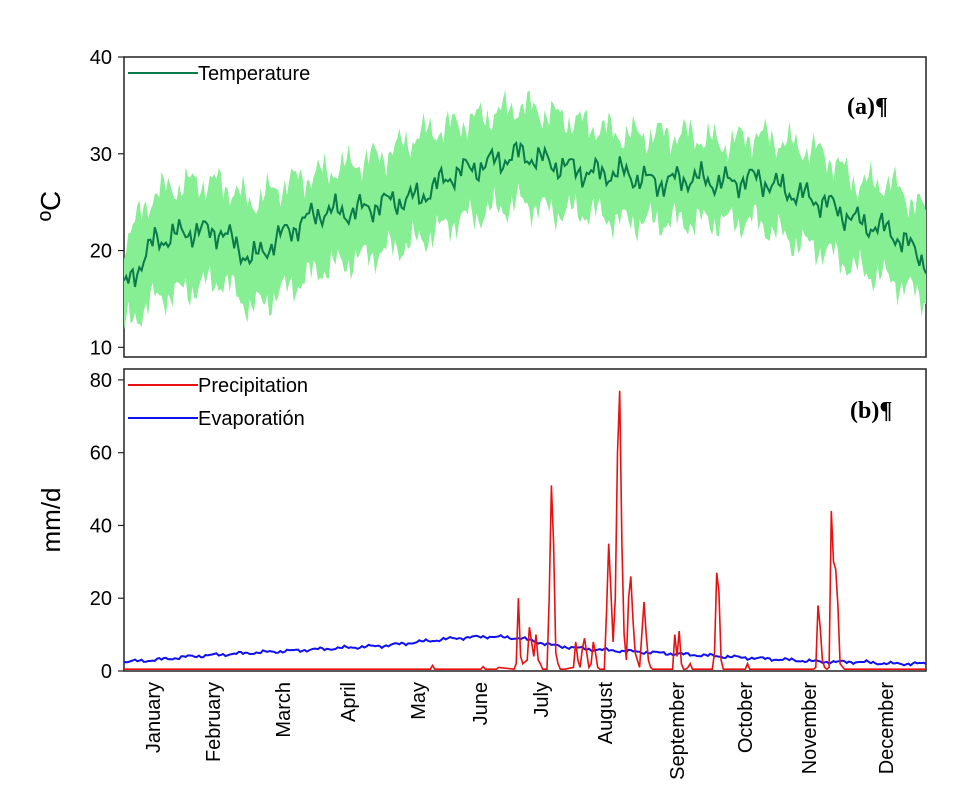 This screenshot has width=963, height=806. Describe the element at coordinates (871, 411) in the screenshot. I see `panel-b-label: (b)¶` at that location.